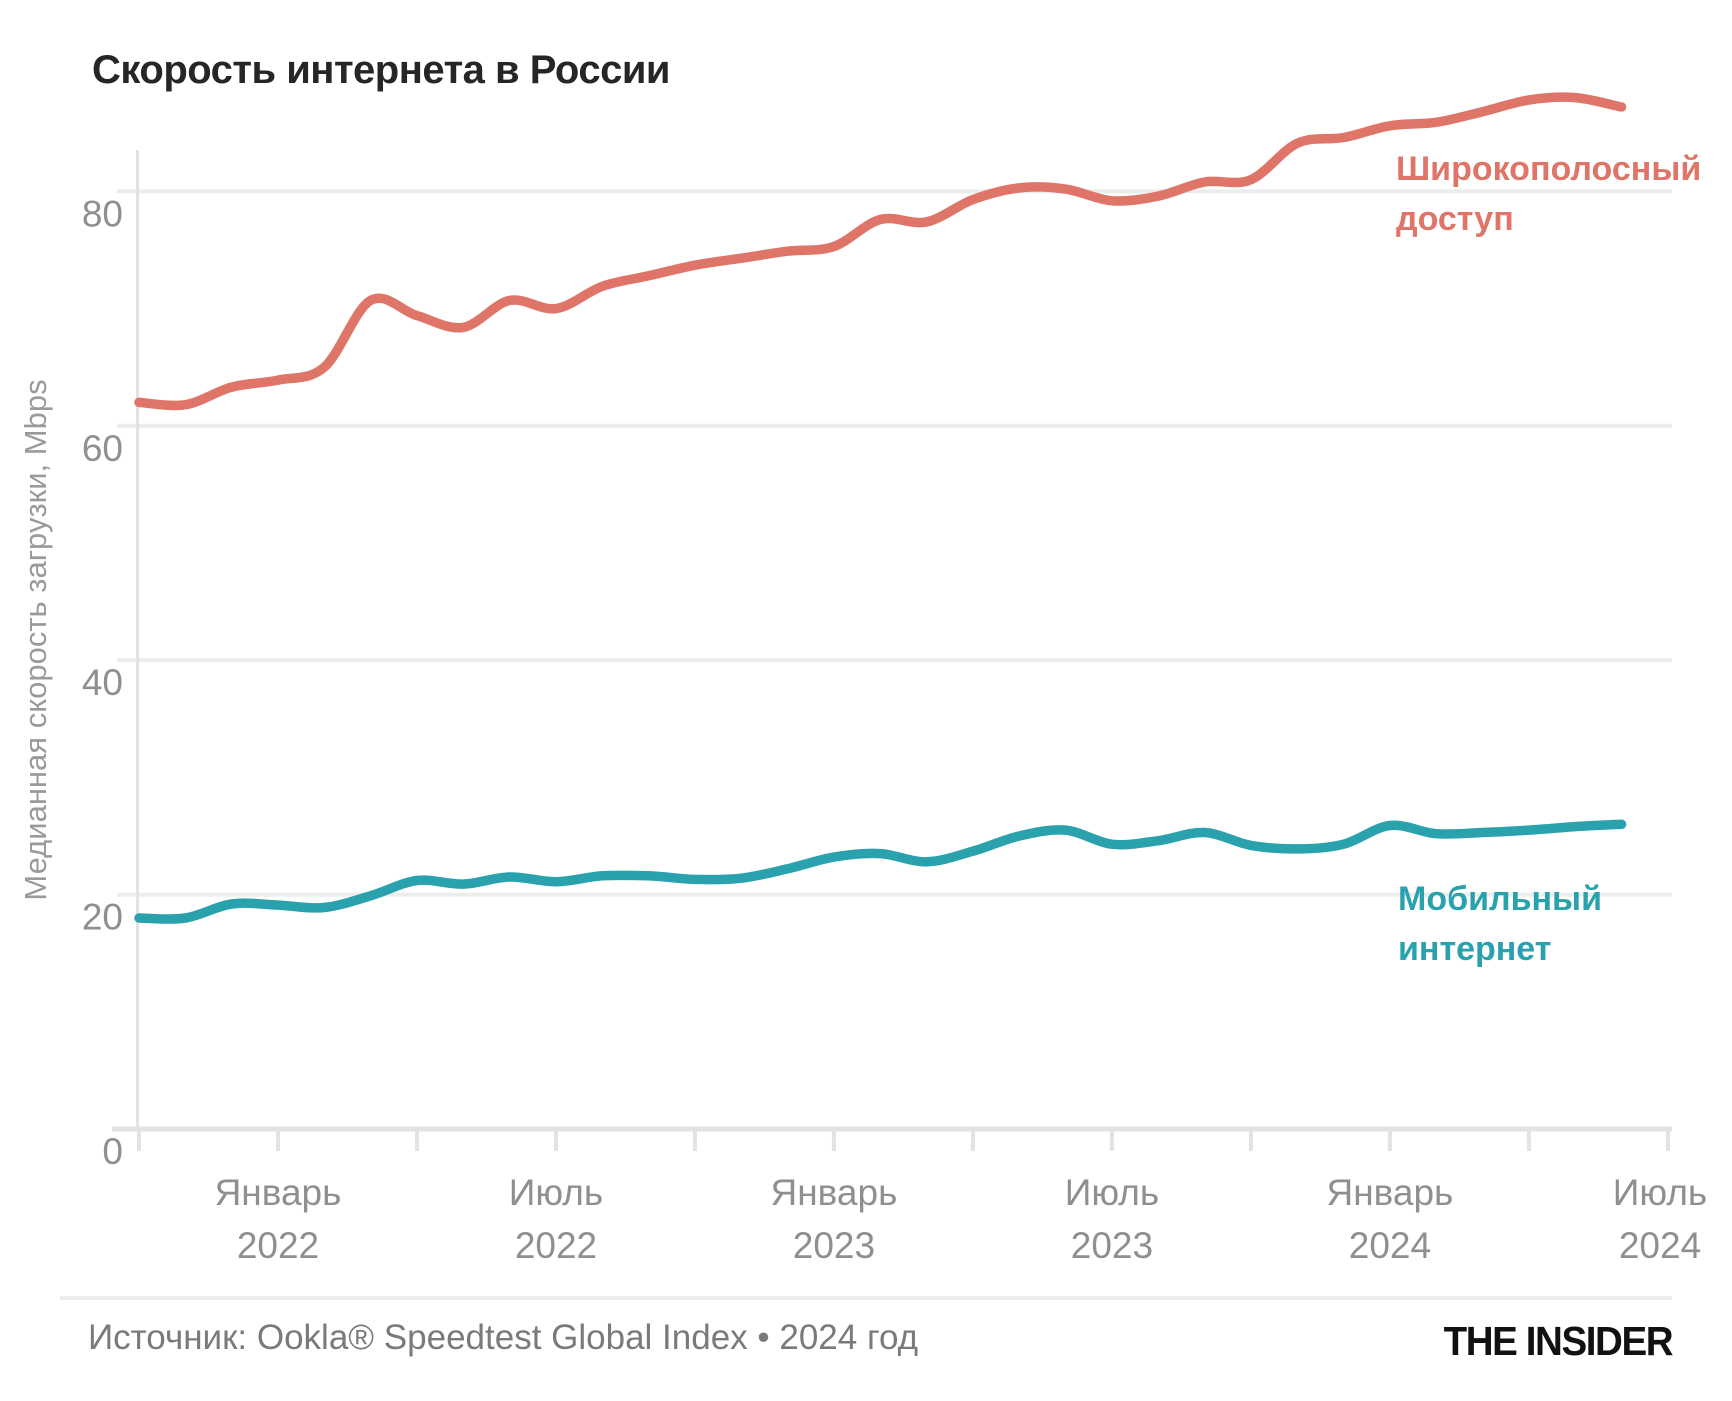  Describe the element at coordinates (102, 448) in the screenshot. I see `y-tick-label: 60` at that location.